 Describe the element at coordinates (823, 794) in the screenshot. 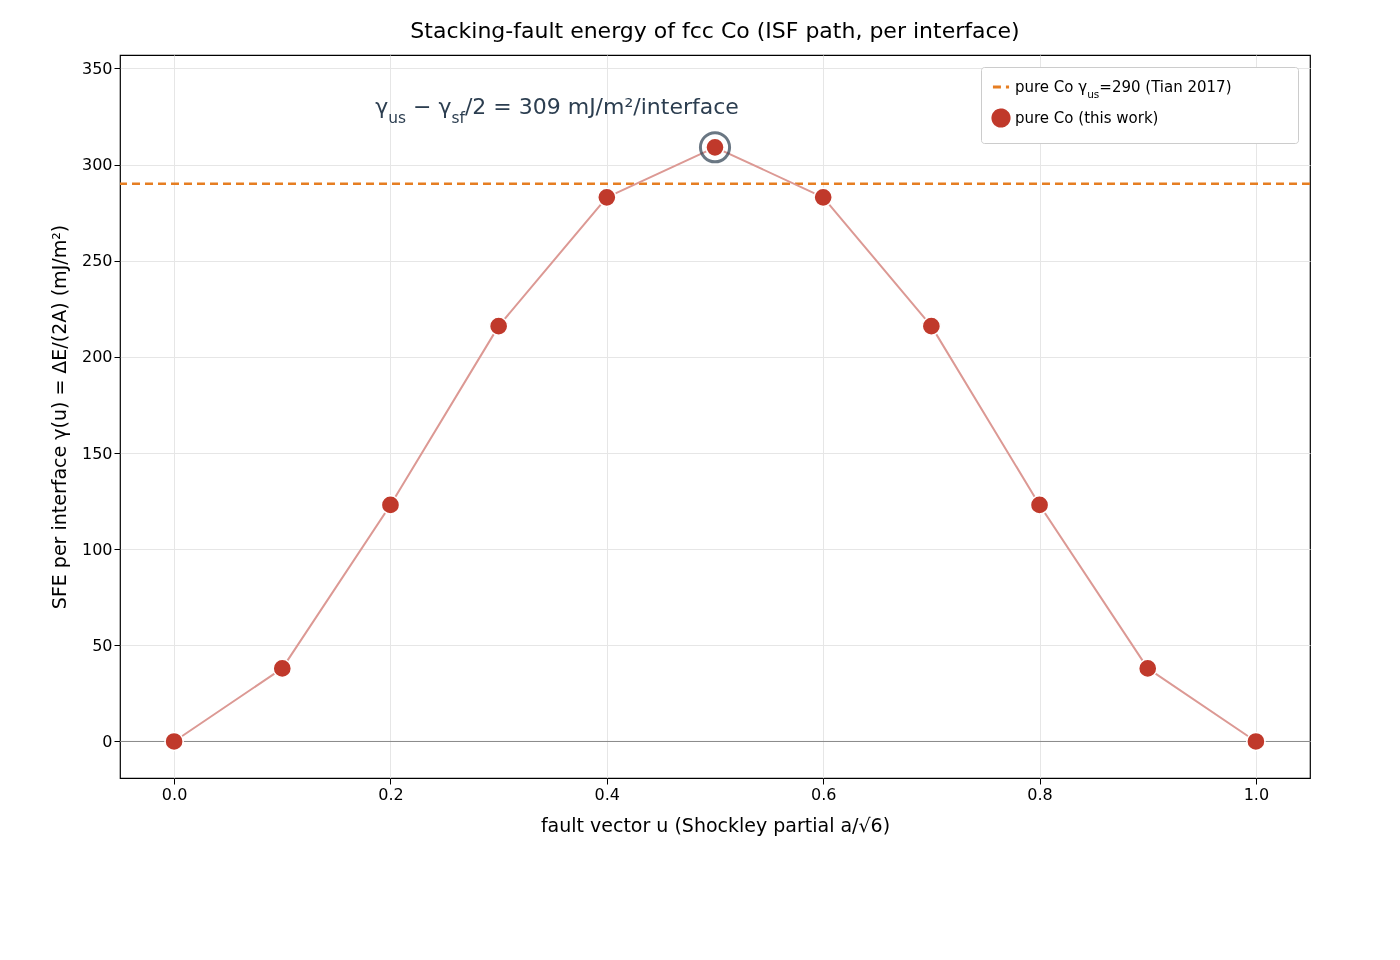

I see `x-tick-label: 0.6` at that location.